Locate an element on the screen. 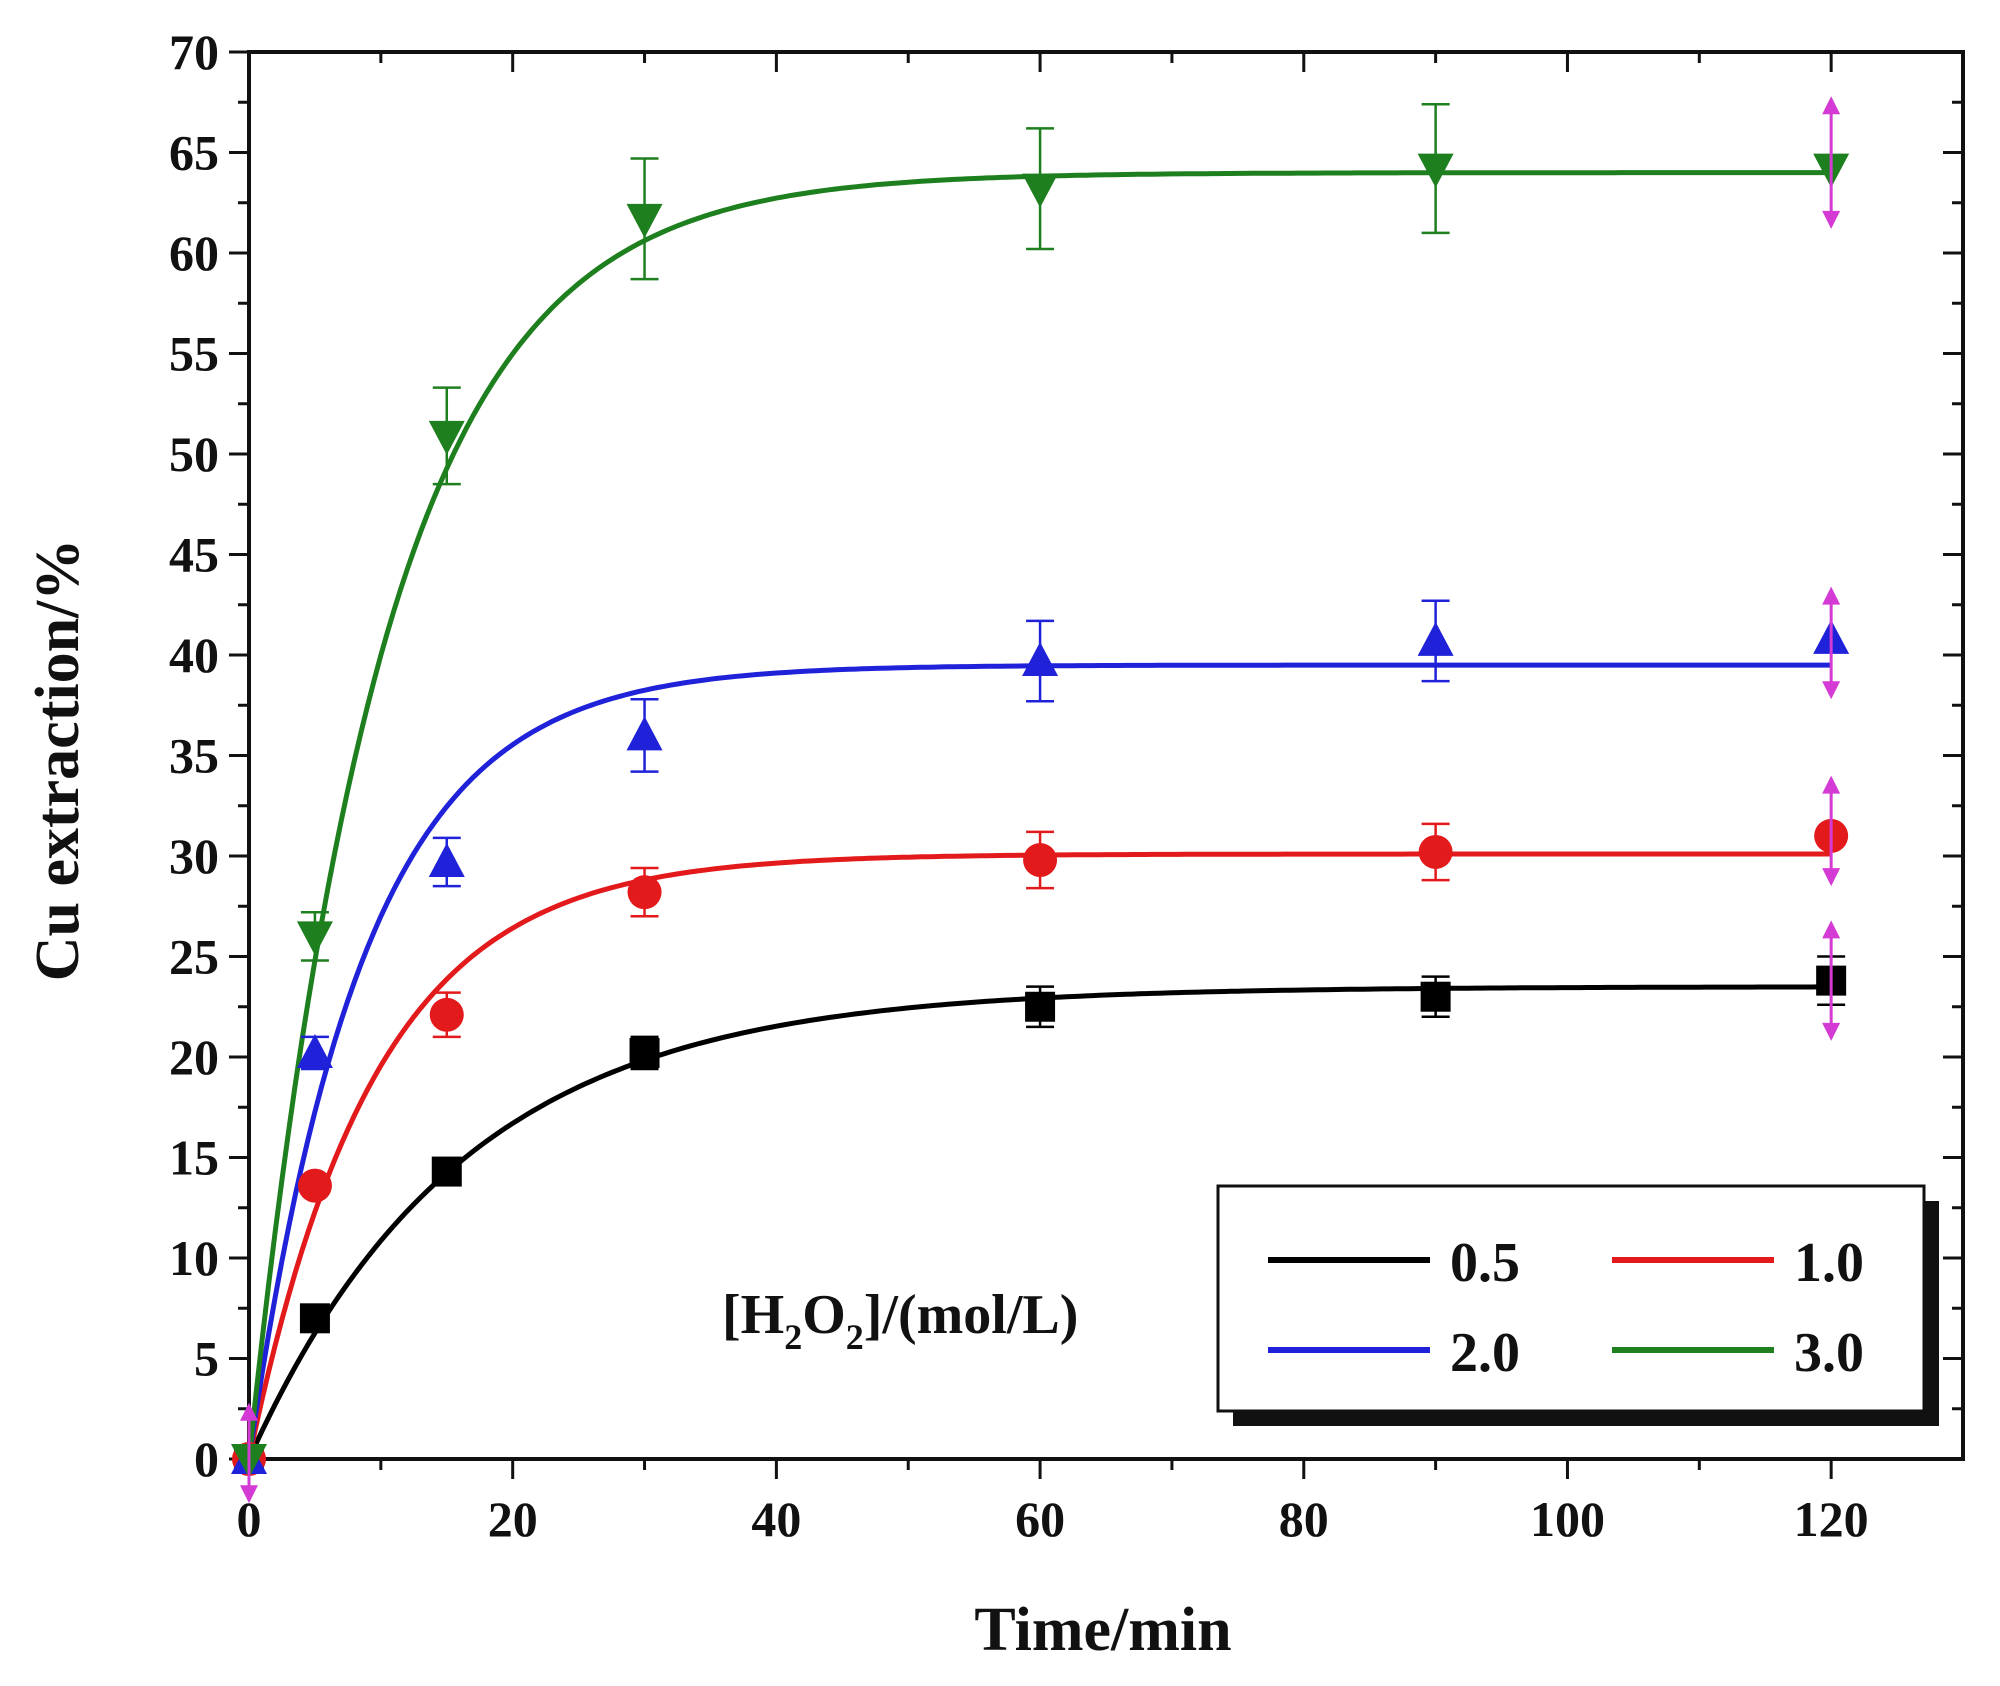 The height and width of the screenshot is (1686, 2000). x-tick-label: 60 is located at coordinates (1040, 1519).